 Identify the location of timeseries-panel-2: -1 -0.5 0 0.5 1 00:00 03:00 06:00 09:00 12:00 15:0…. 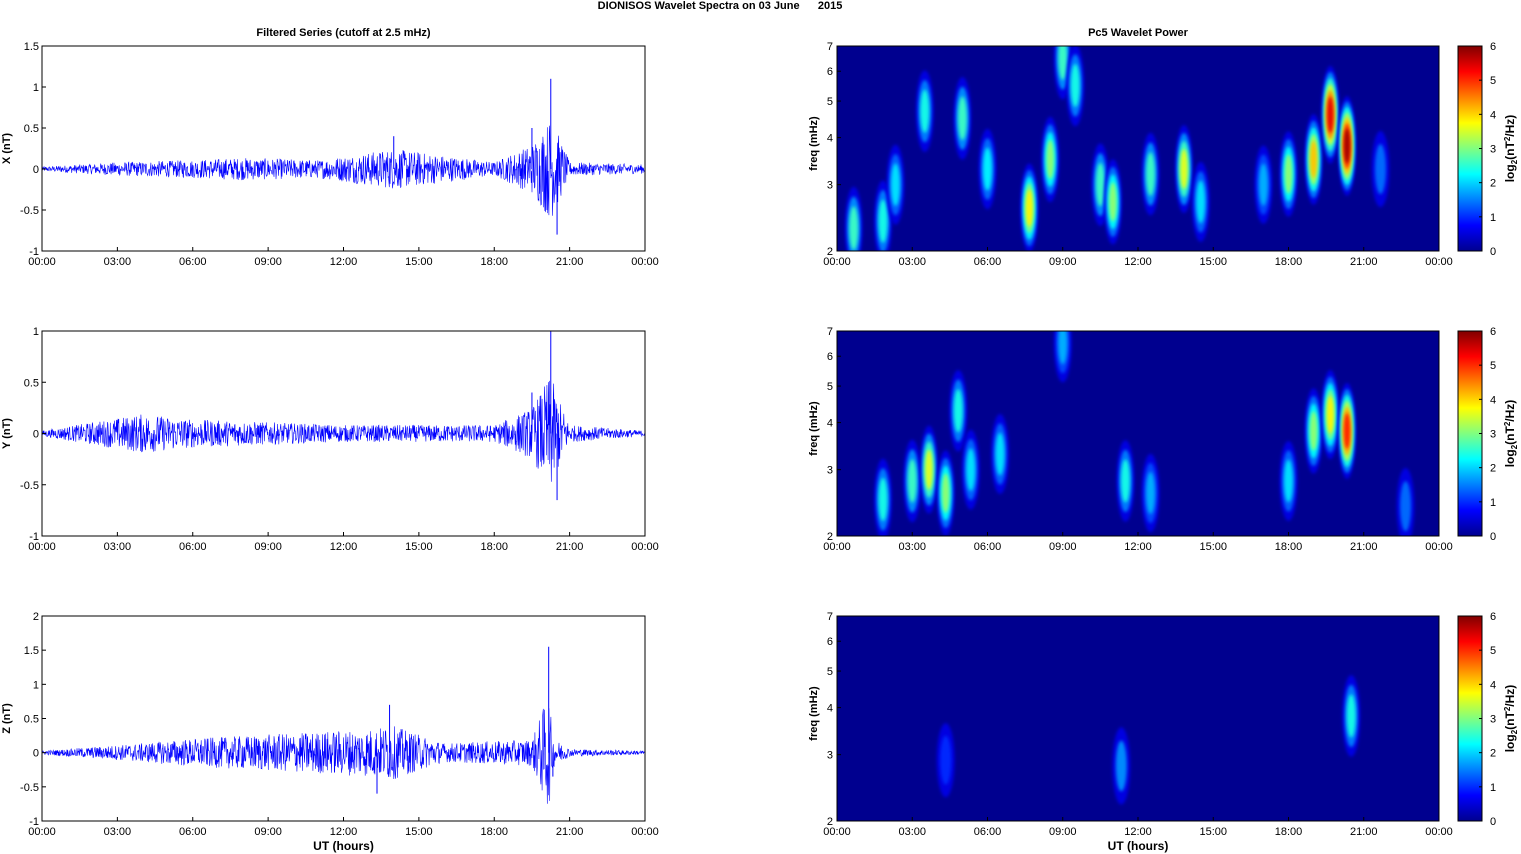
(330, 439).